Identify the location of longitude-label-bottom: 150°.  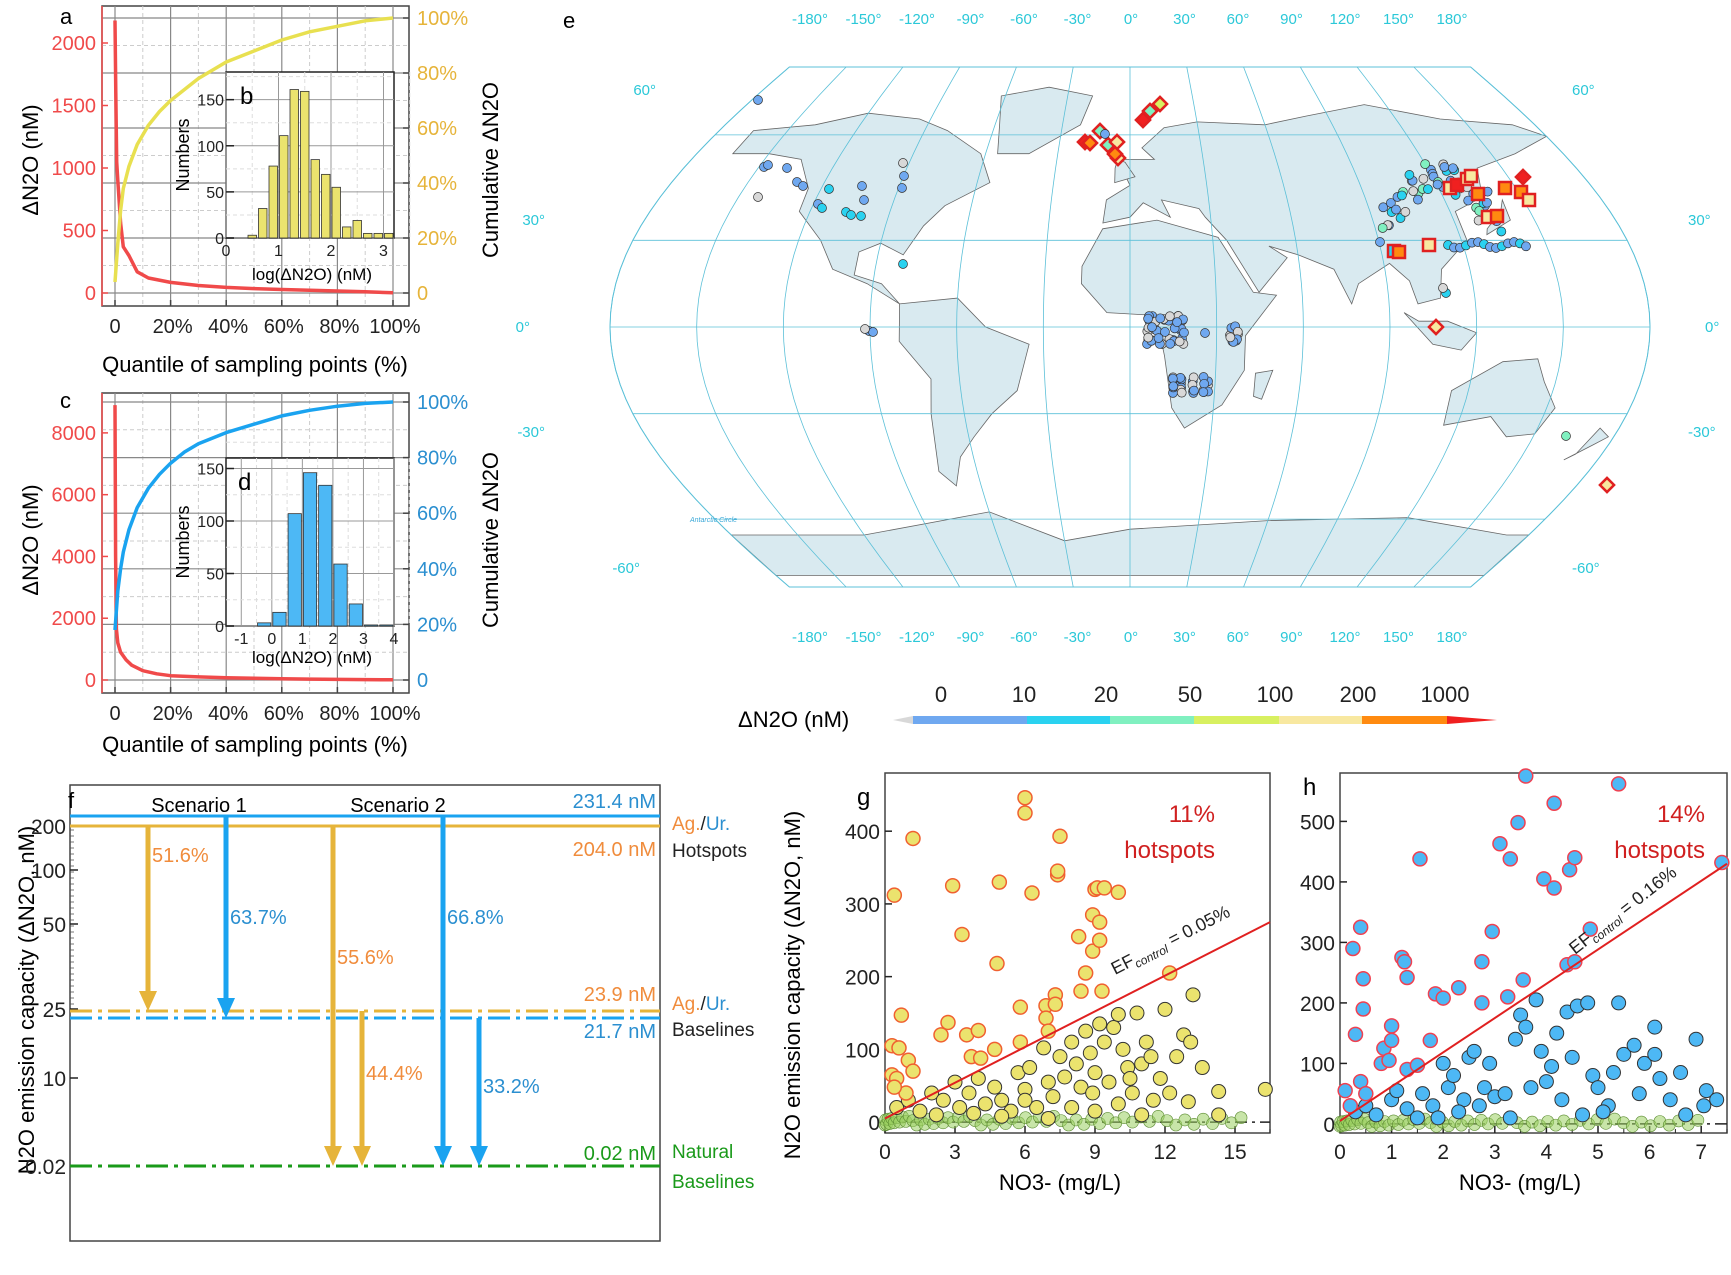
(1398, 637).